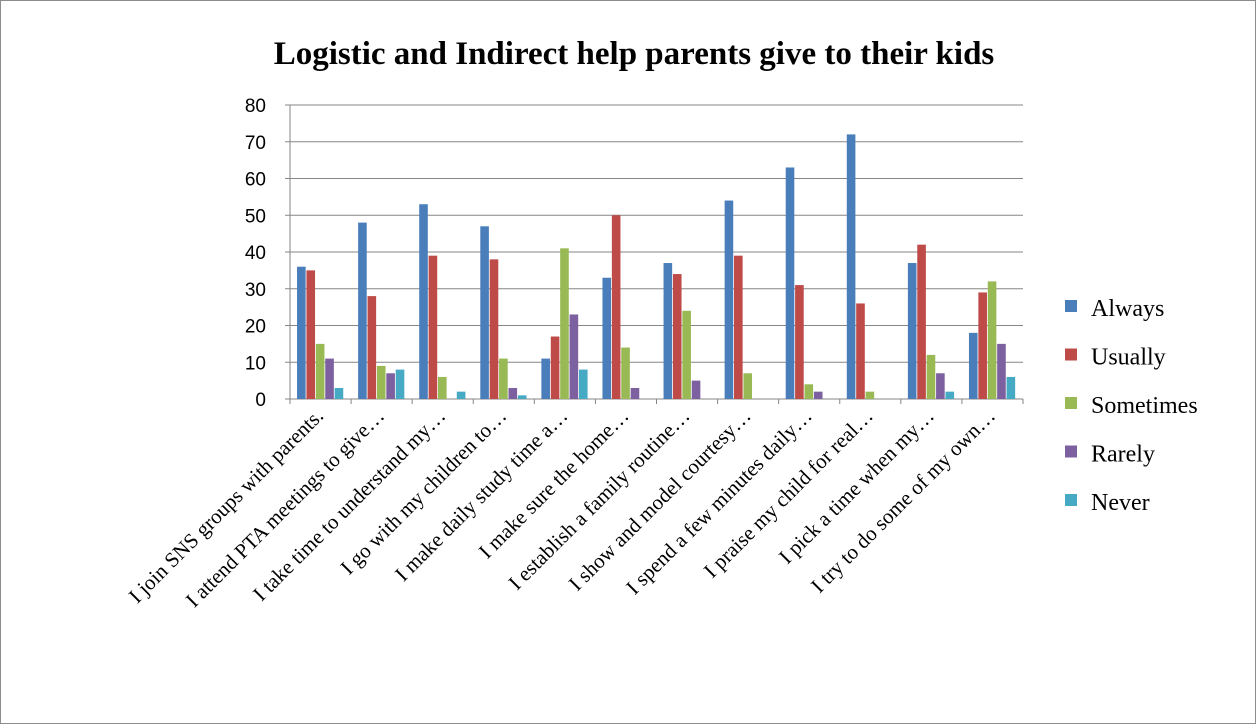 The width and height of the screenshot is (1256, 725). Describe the element at coordinates (1127, 309) in the screenshot. I see `legend-label: Always` at that location.